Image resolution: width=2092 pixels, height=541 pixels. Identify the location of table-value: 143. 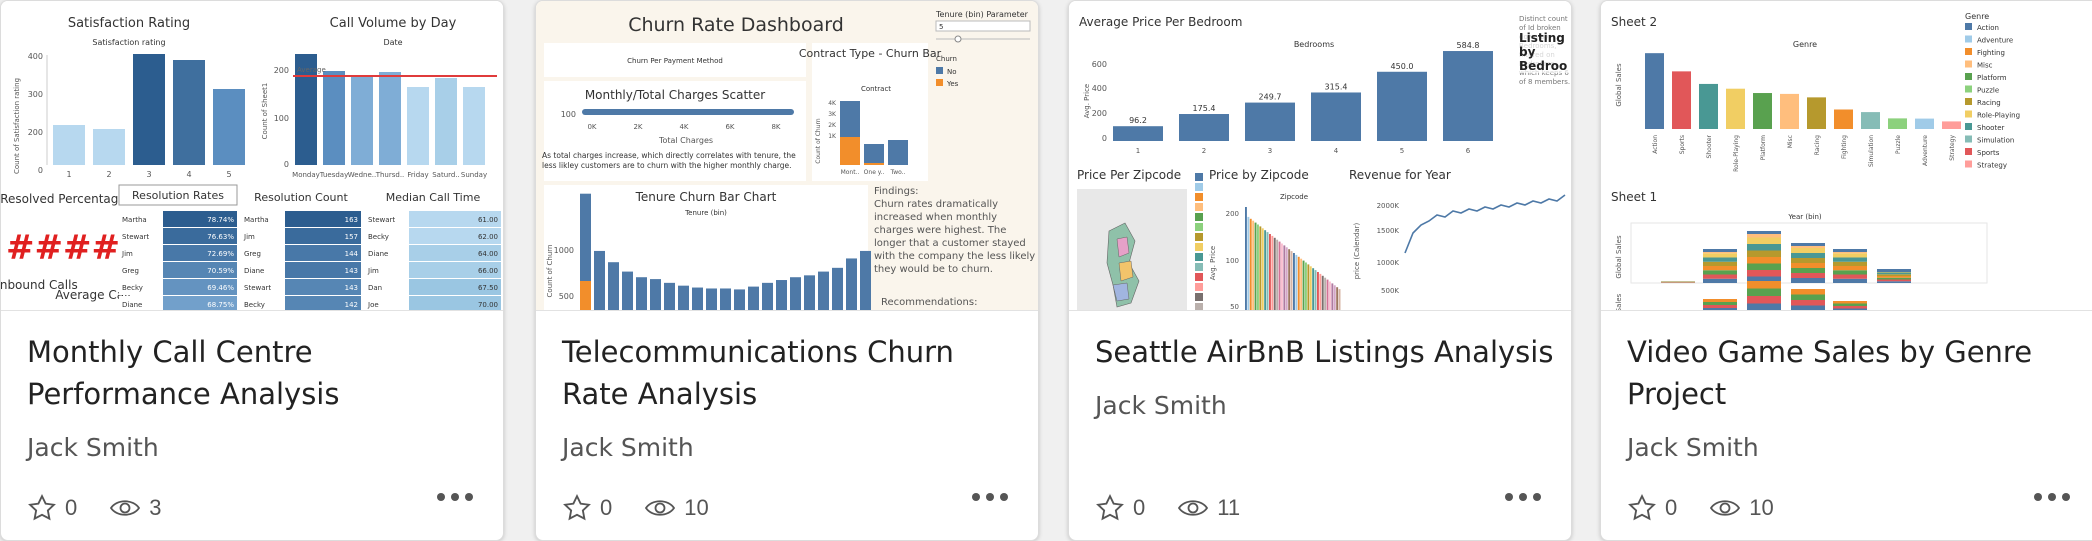
(351, 288).